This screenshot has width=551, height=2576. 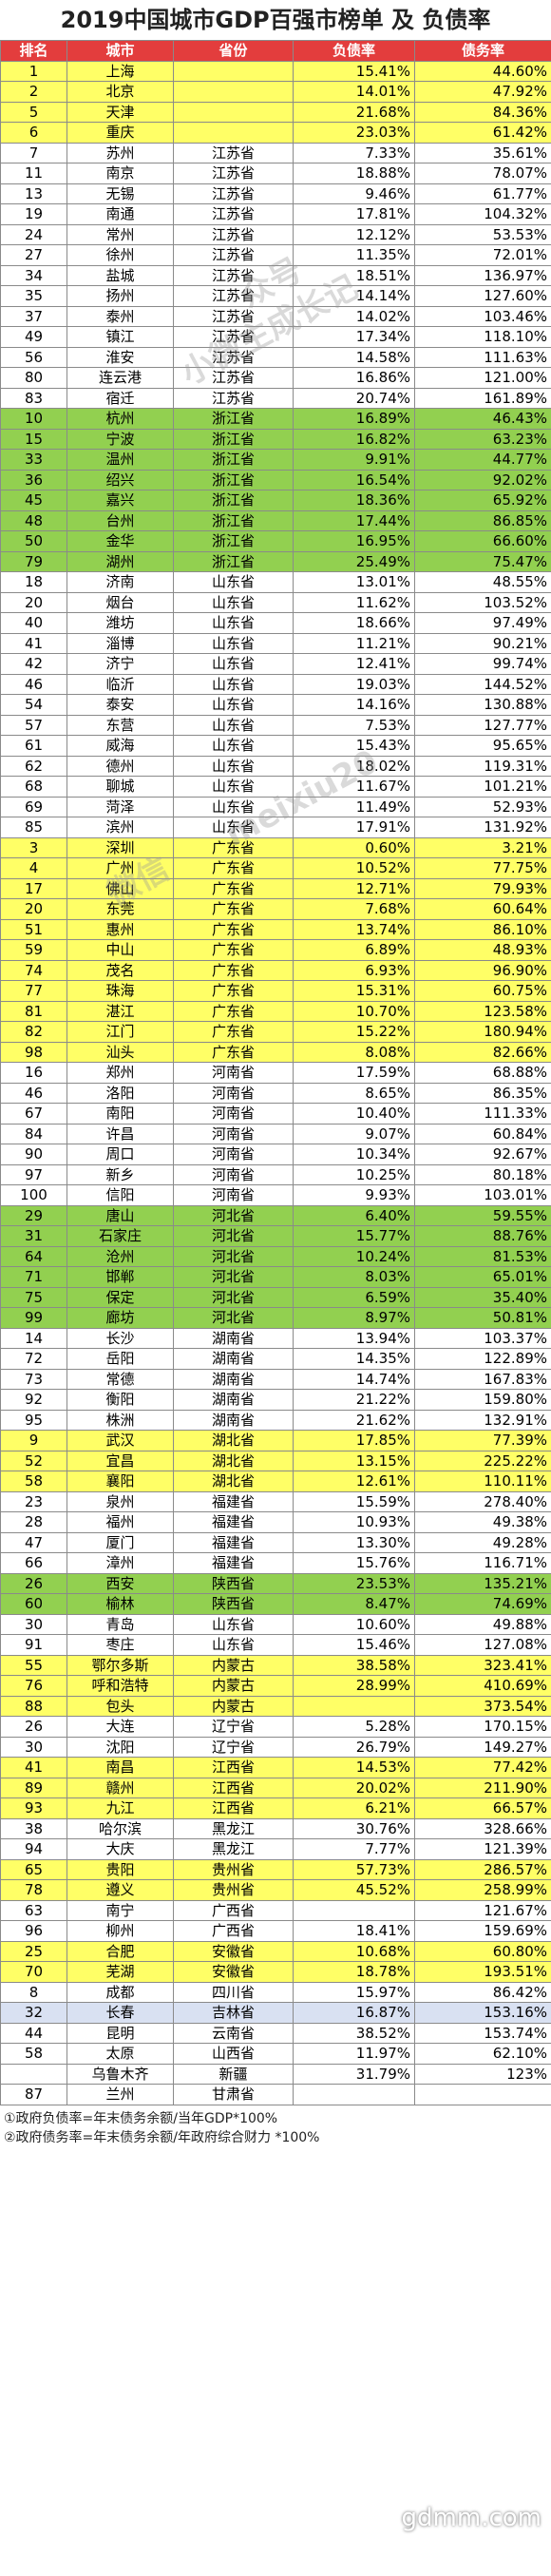 What do you see at coordinates (482, 1359) in the screenshot?
I see `debt-ratio-cell: 122.89%` at bounding box center [482, 1359].